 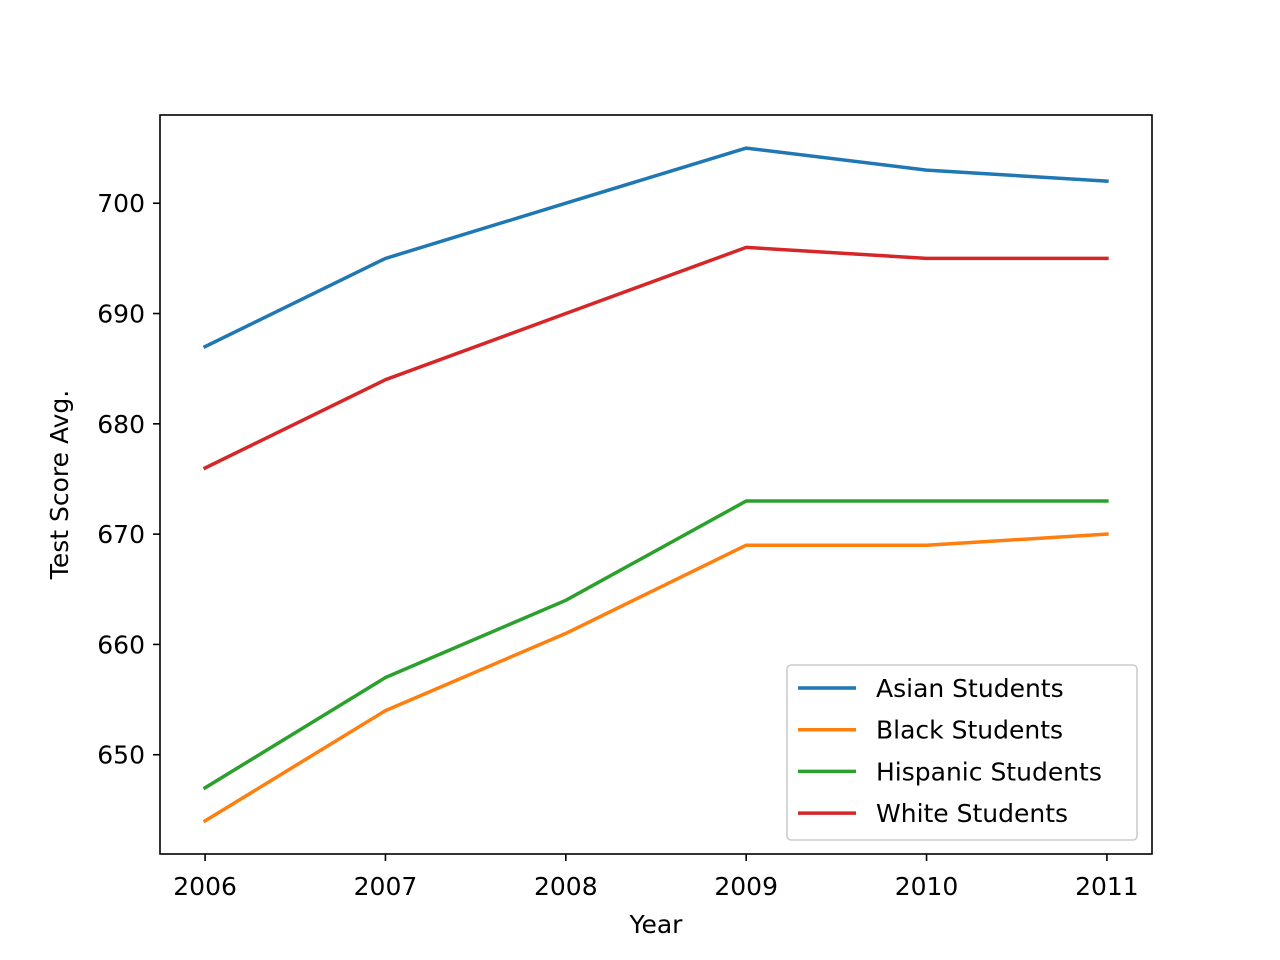 I want to click on y-tick-label: 650, so click(x=121, y=755).